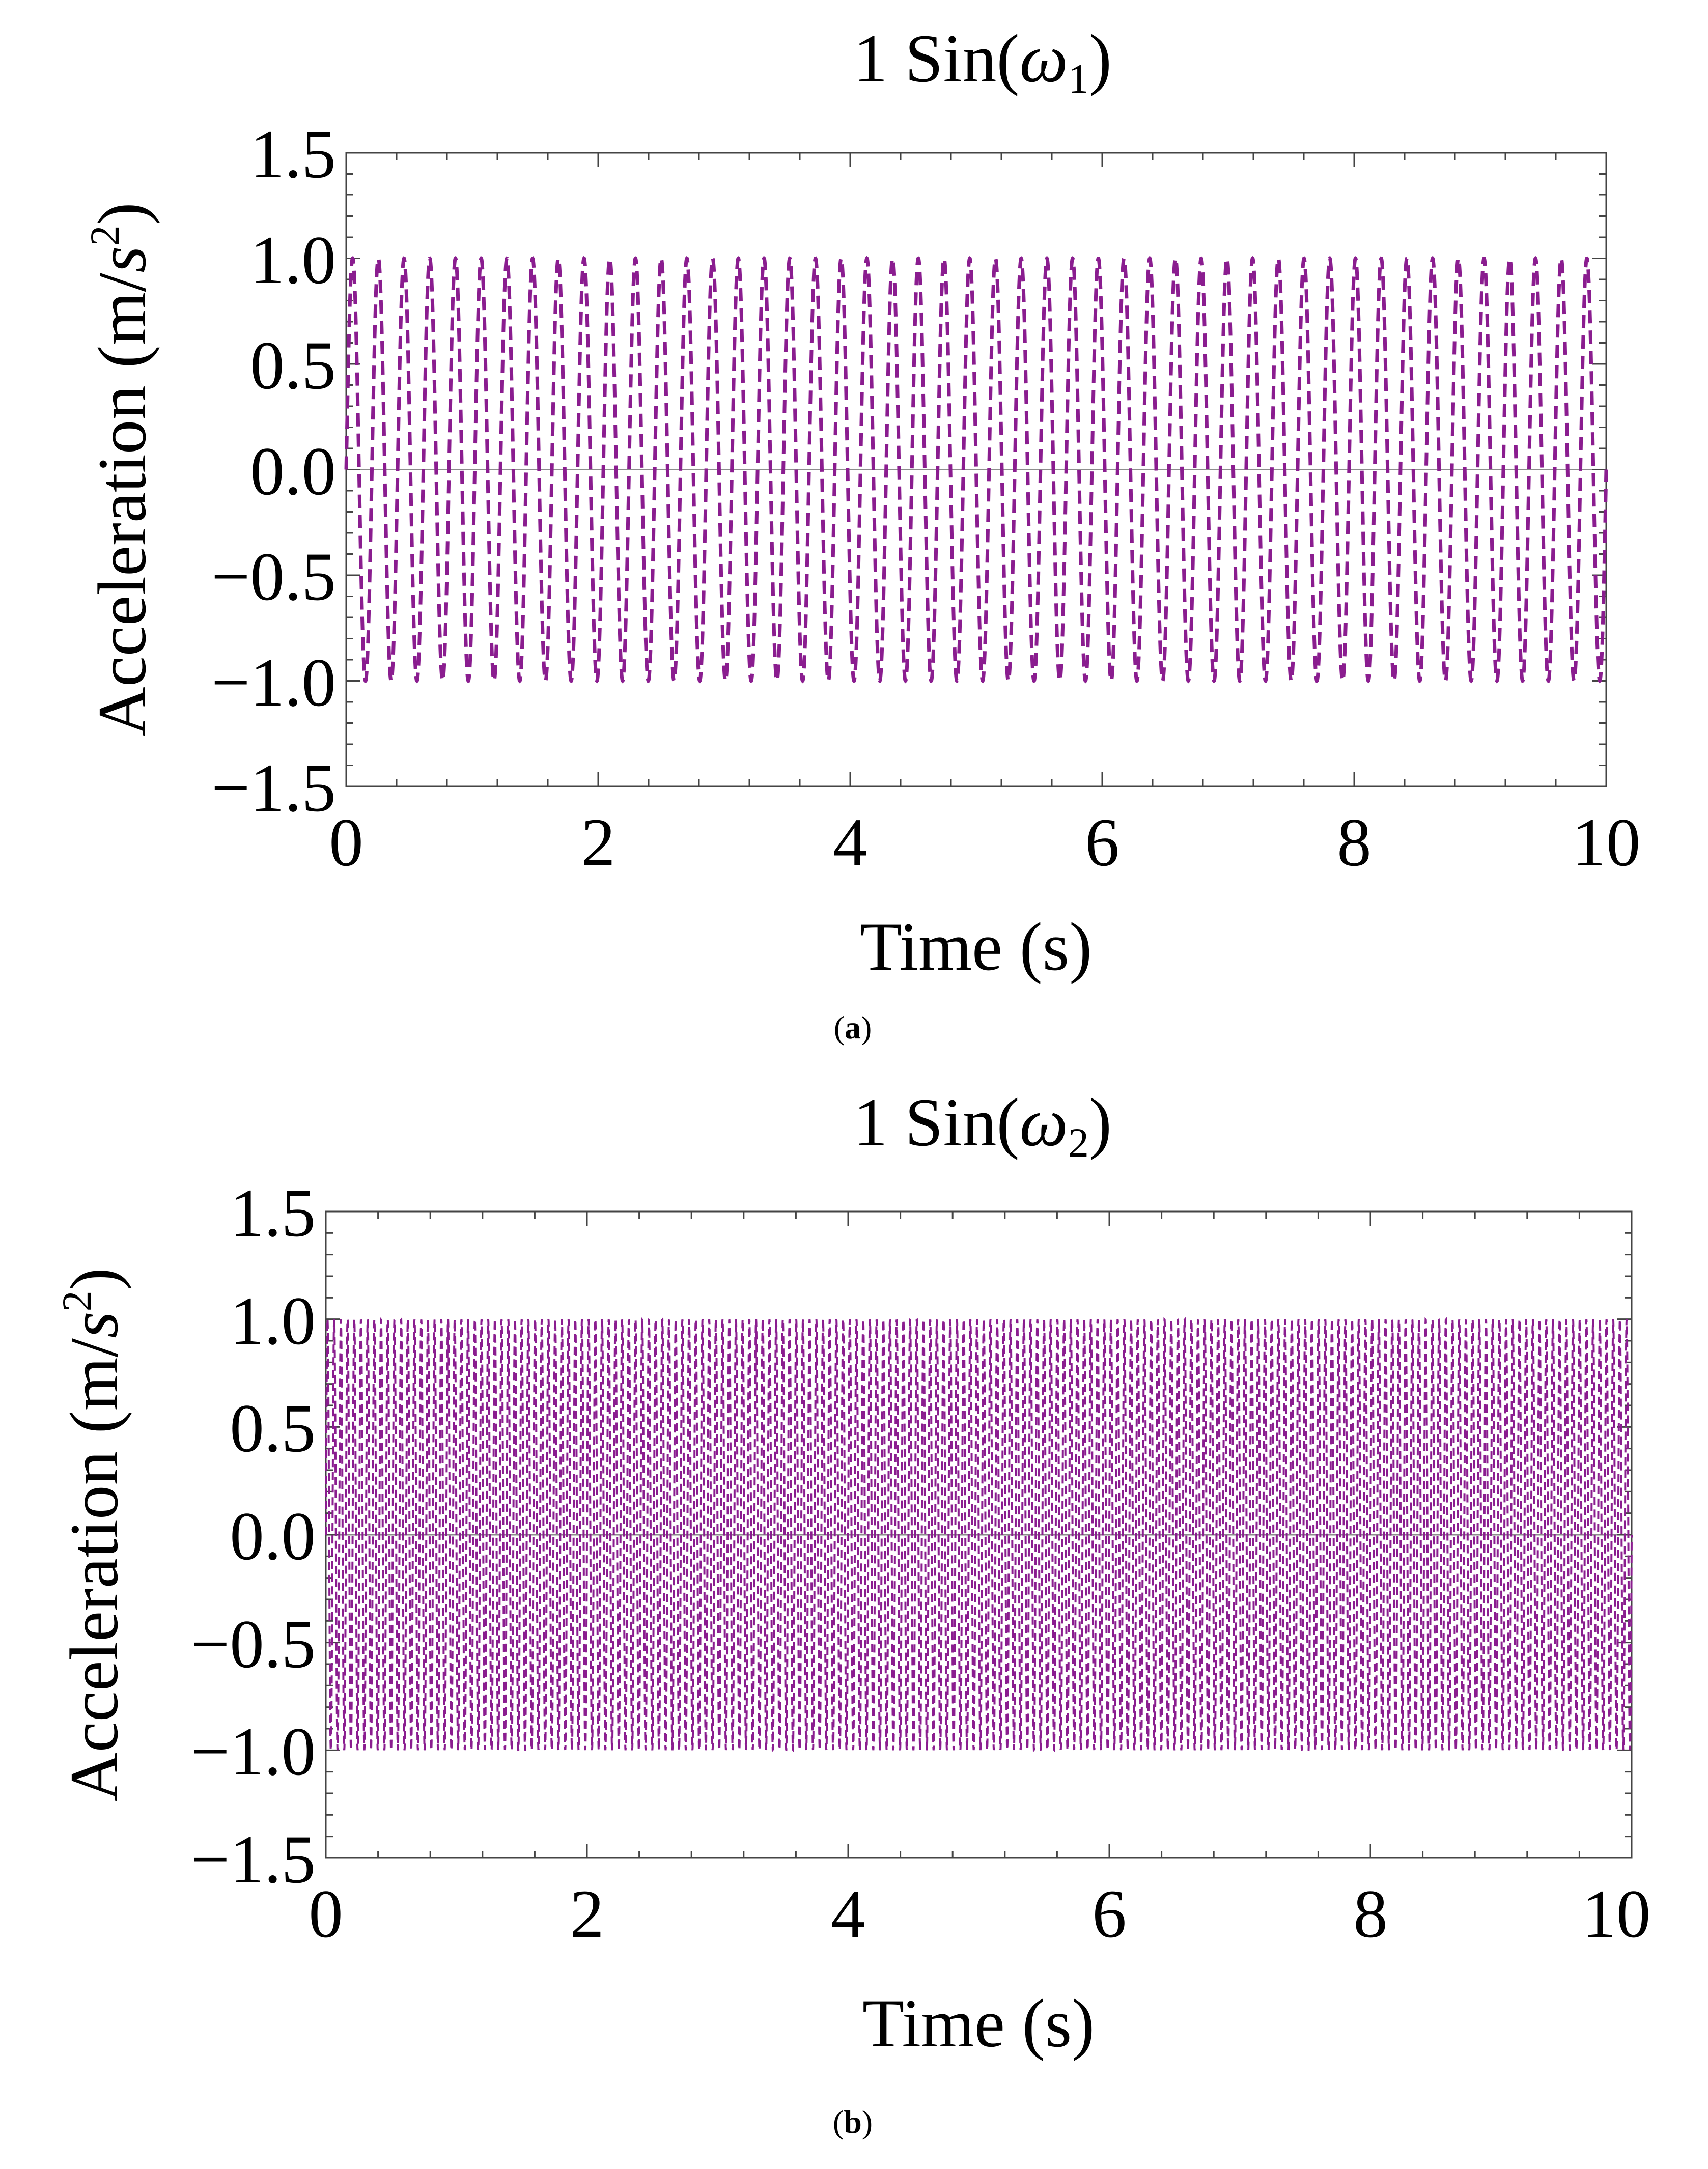 This screenshot has width=1708, height=2169. Describe the element at coordinates (253, 1644) in the screenshot. I see `panel-b-y-tick-label: −0.5` at that location.